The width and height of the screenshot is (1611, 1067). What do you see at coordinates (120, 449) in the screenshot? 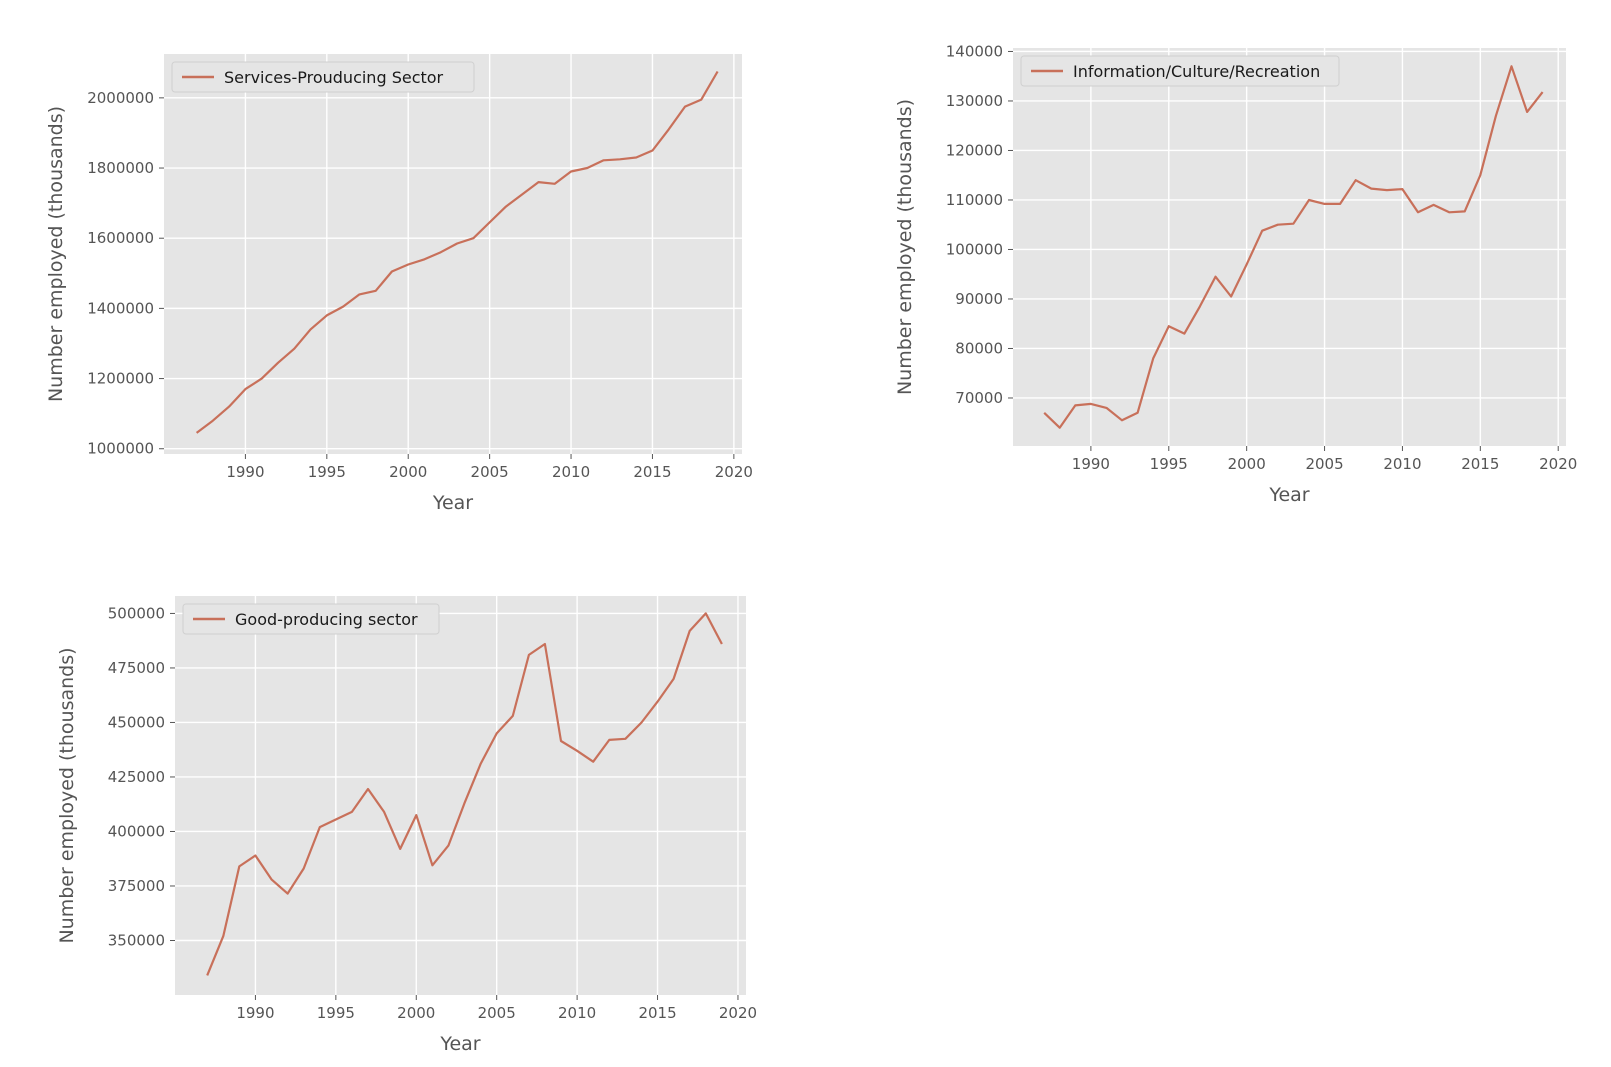
I see `y-tick-label: 1000000` at bounding box center [120, 449].